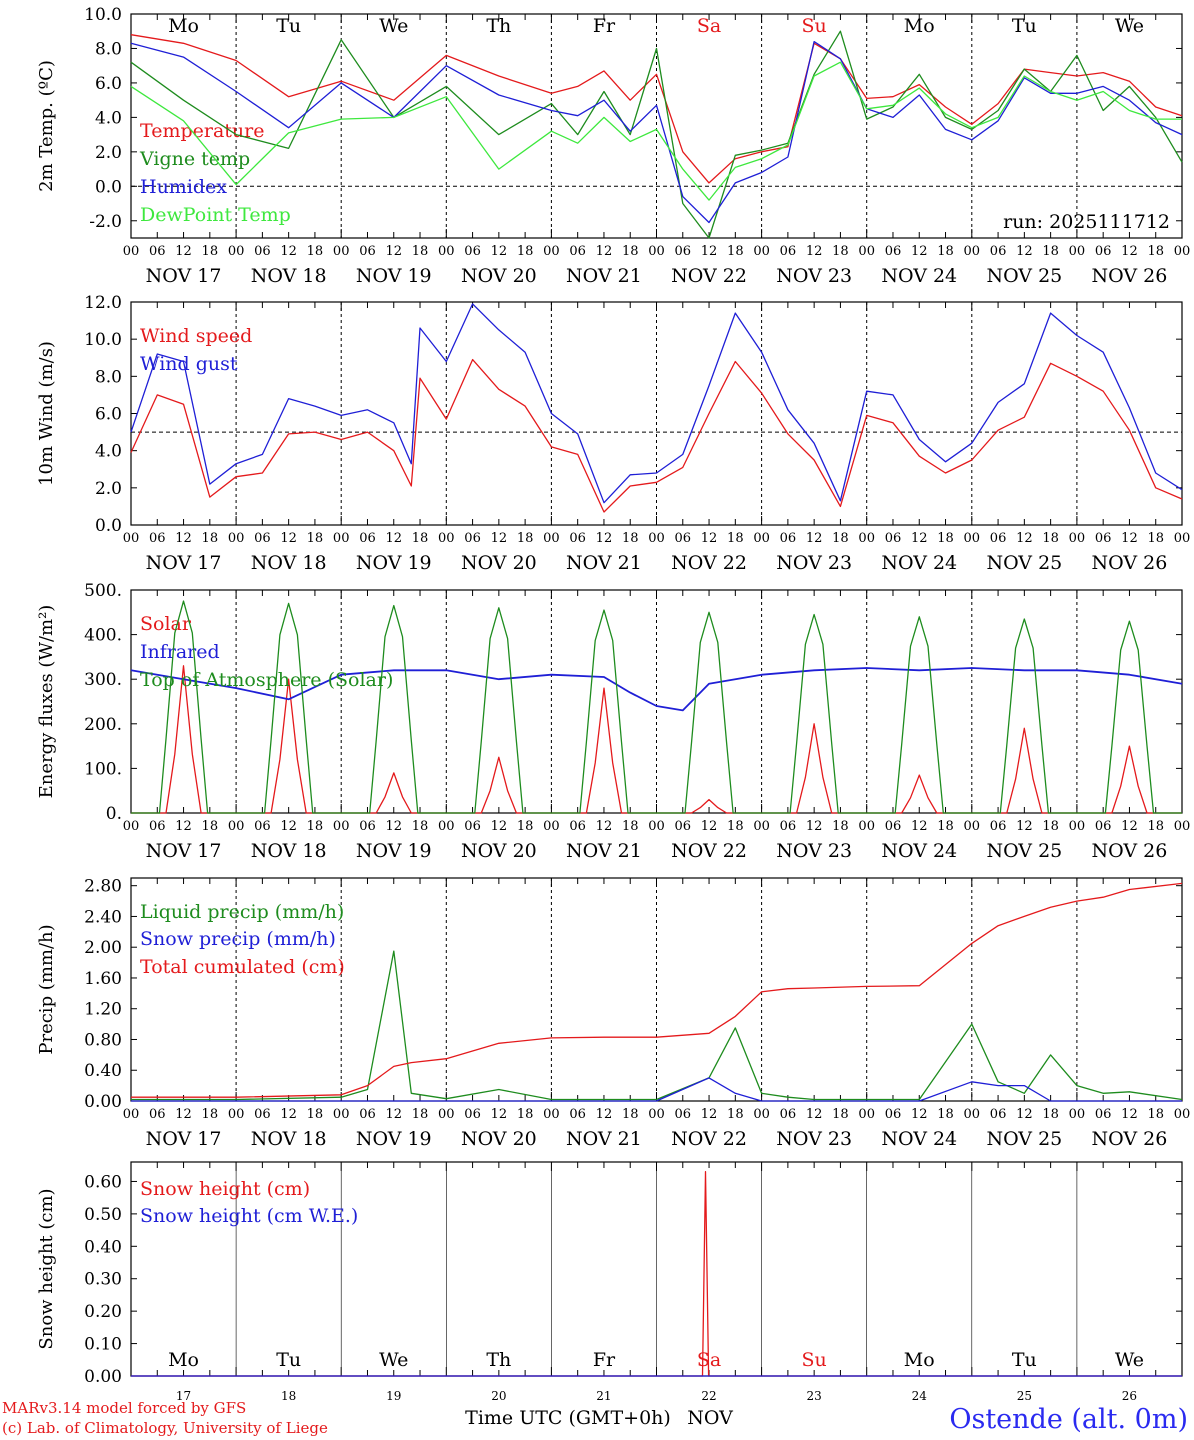  I want to click on y-tick-label: 0.00, so click(103, 1377).